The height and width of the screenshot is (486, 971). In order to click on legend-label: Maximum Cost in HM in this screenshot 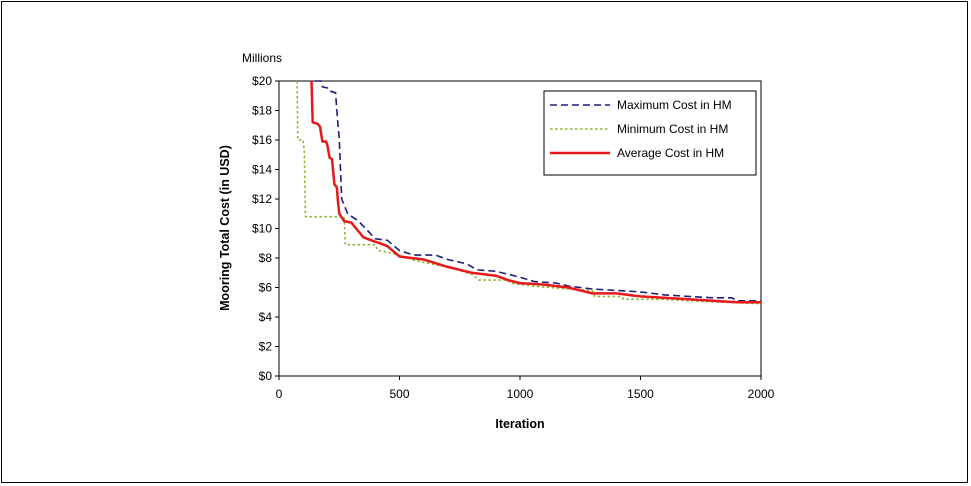, I will do `click(674, 105)`.